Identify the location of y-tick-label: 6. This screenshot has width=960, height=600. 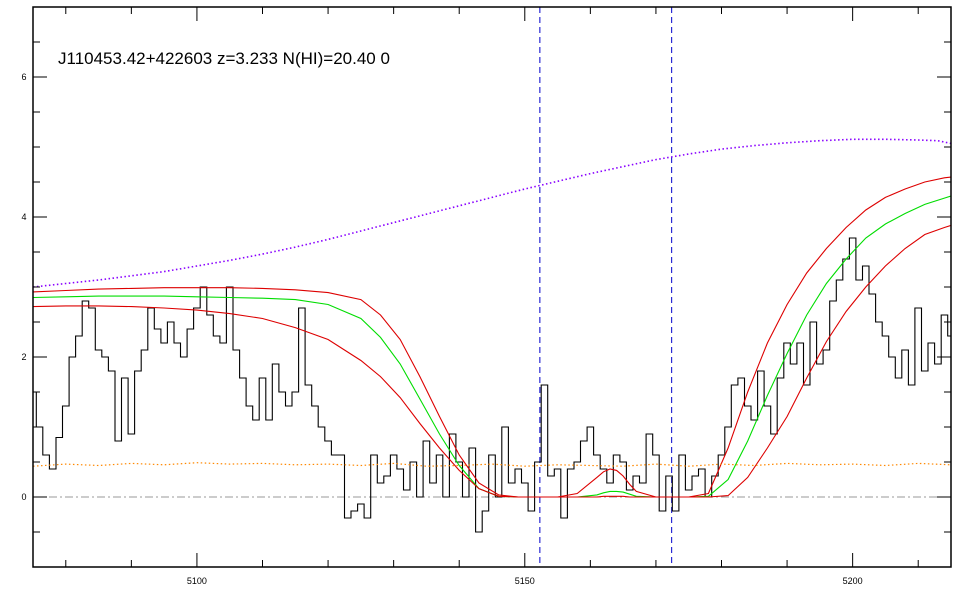
(23, 77).